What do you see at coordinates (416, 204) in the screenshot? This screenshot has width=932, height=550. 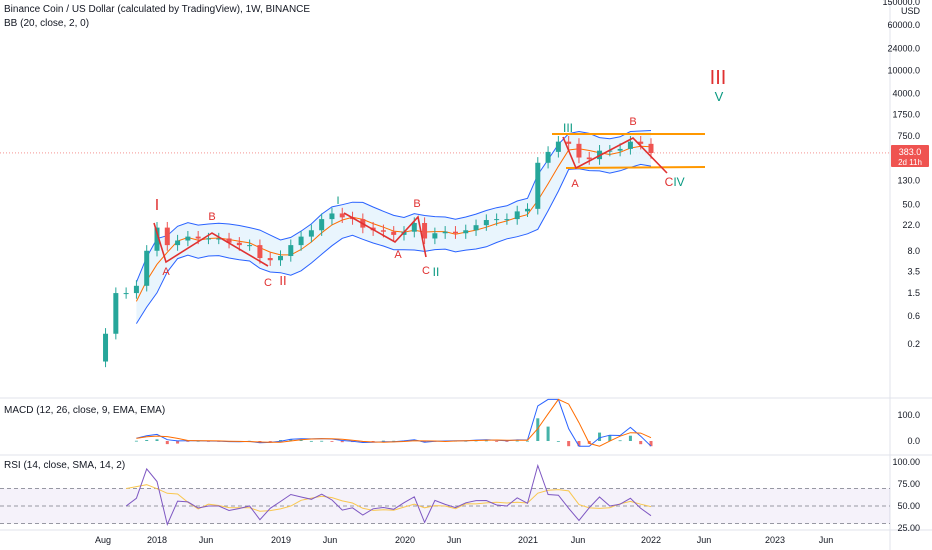 I see `wave-label-b: B` at bounding box center [416, 204].